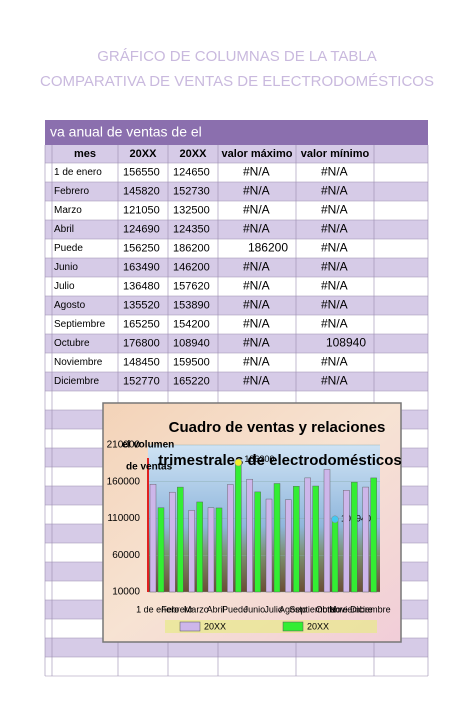 The height and width of the screenshot is (726, 474). What do you see at coordinates (237, 56) in the screenshot?
I see `page-title: GRÁFICO DE COLUMNAS DE LA TABLA` at bounding box center [237, 56].